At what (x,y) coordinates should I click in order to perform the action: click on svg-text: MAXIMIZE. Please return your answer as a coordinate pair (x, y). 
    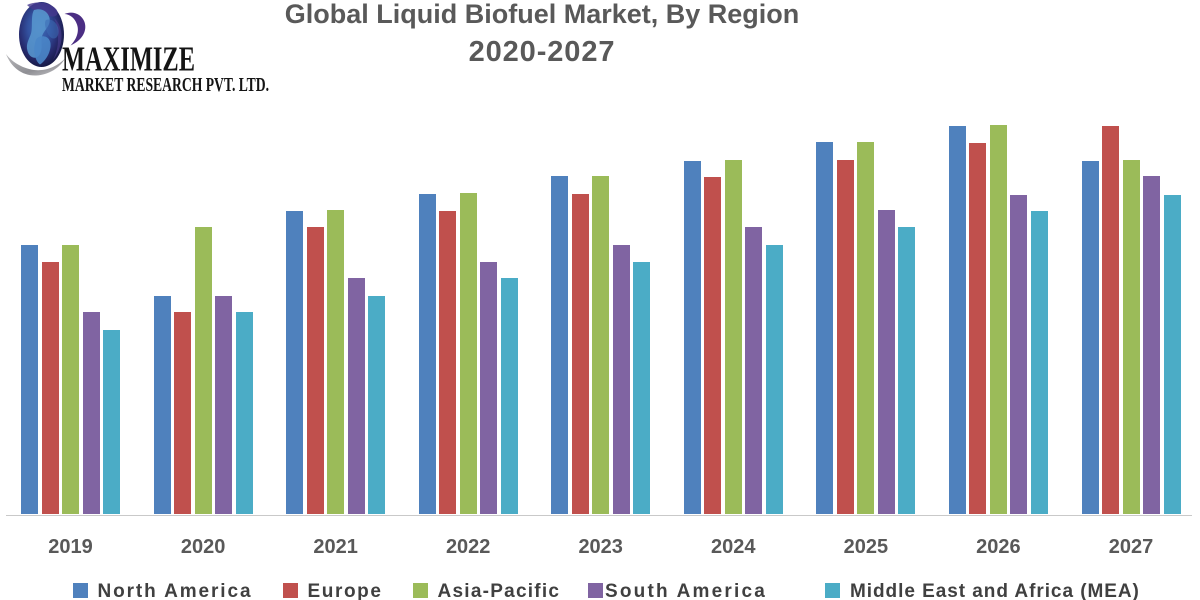
    Looking at the image, I should click on (128, 59).